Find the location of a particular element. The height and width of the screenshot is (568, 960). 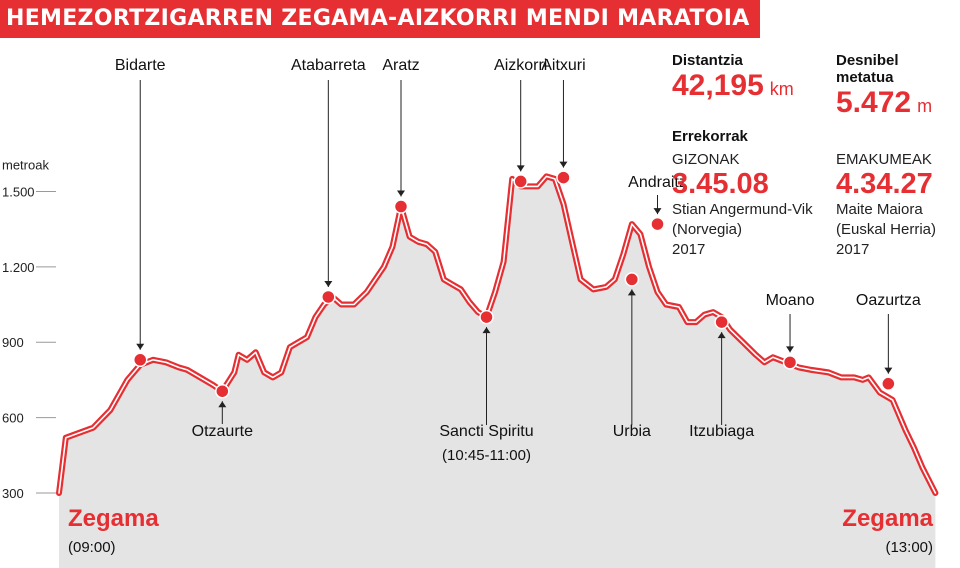

y-tick-label: 1.500 is located at coordinates (18, 191).